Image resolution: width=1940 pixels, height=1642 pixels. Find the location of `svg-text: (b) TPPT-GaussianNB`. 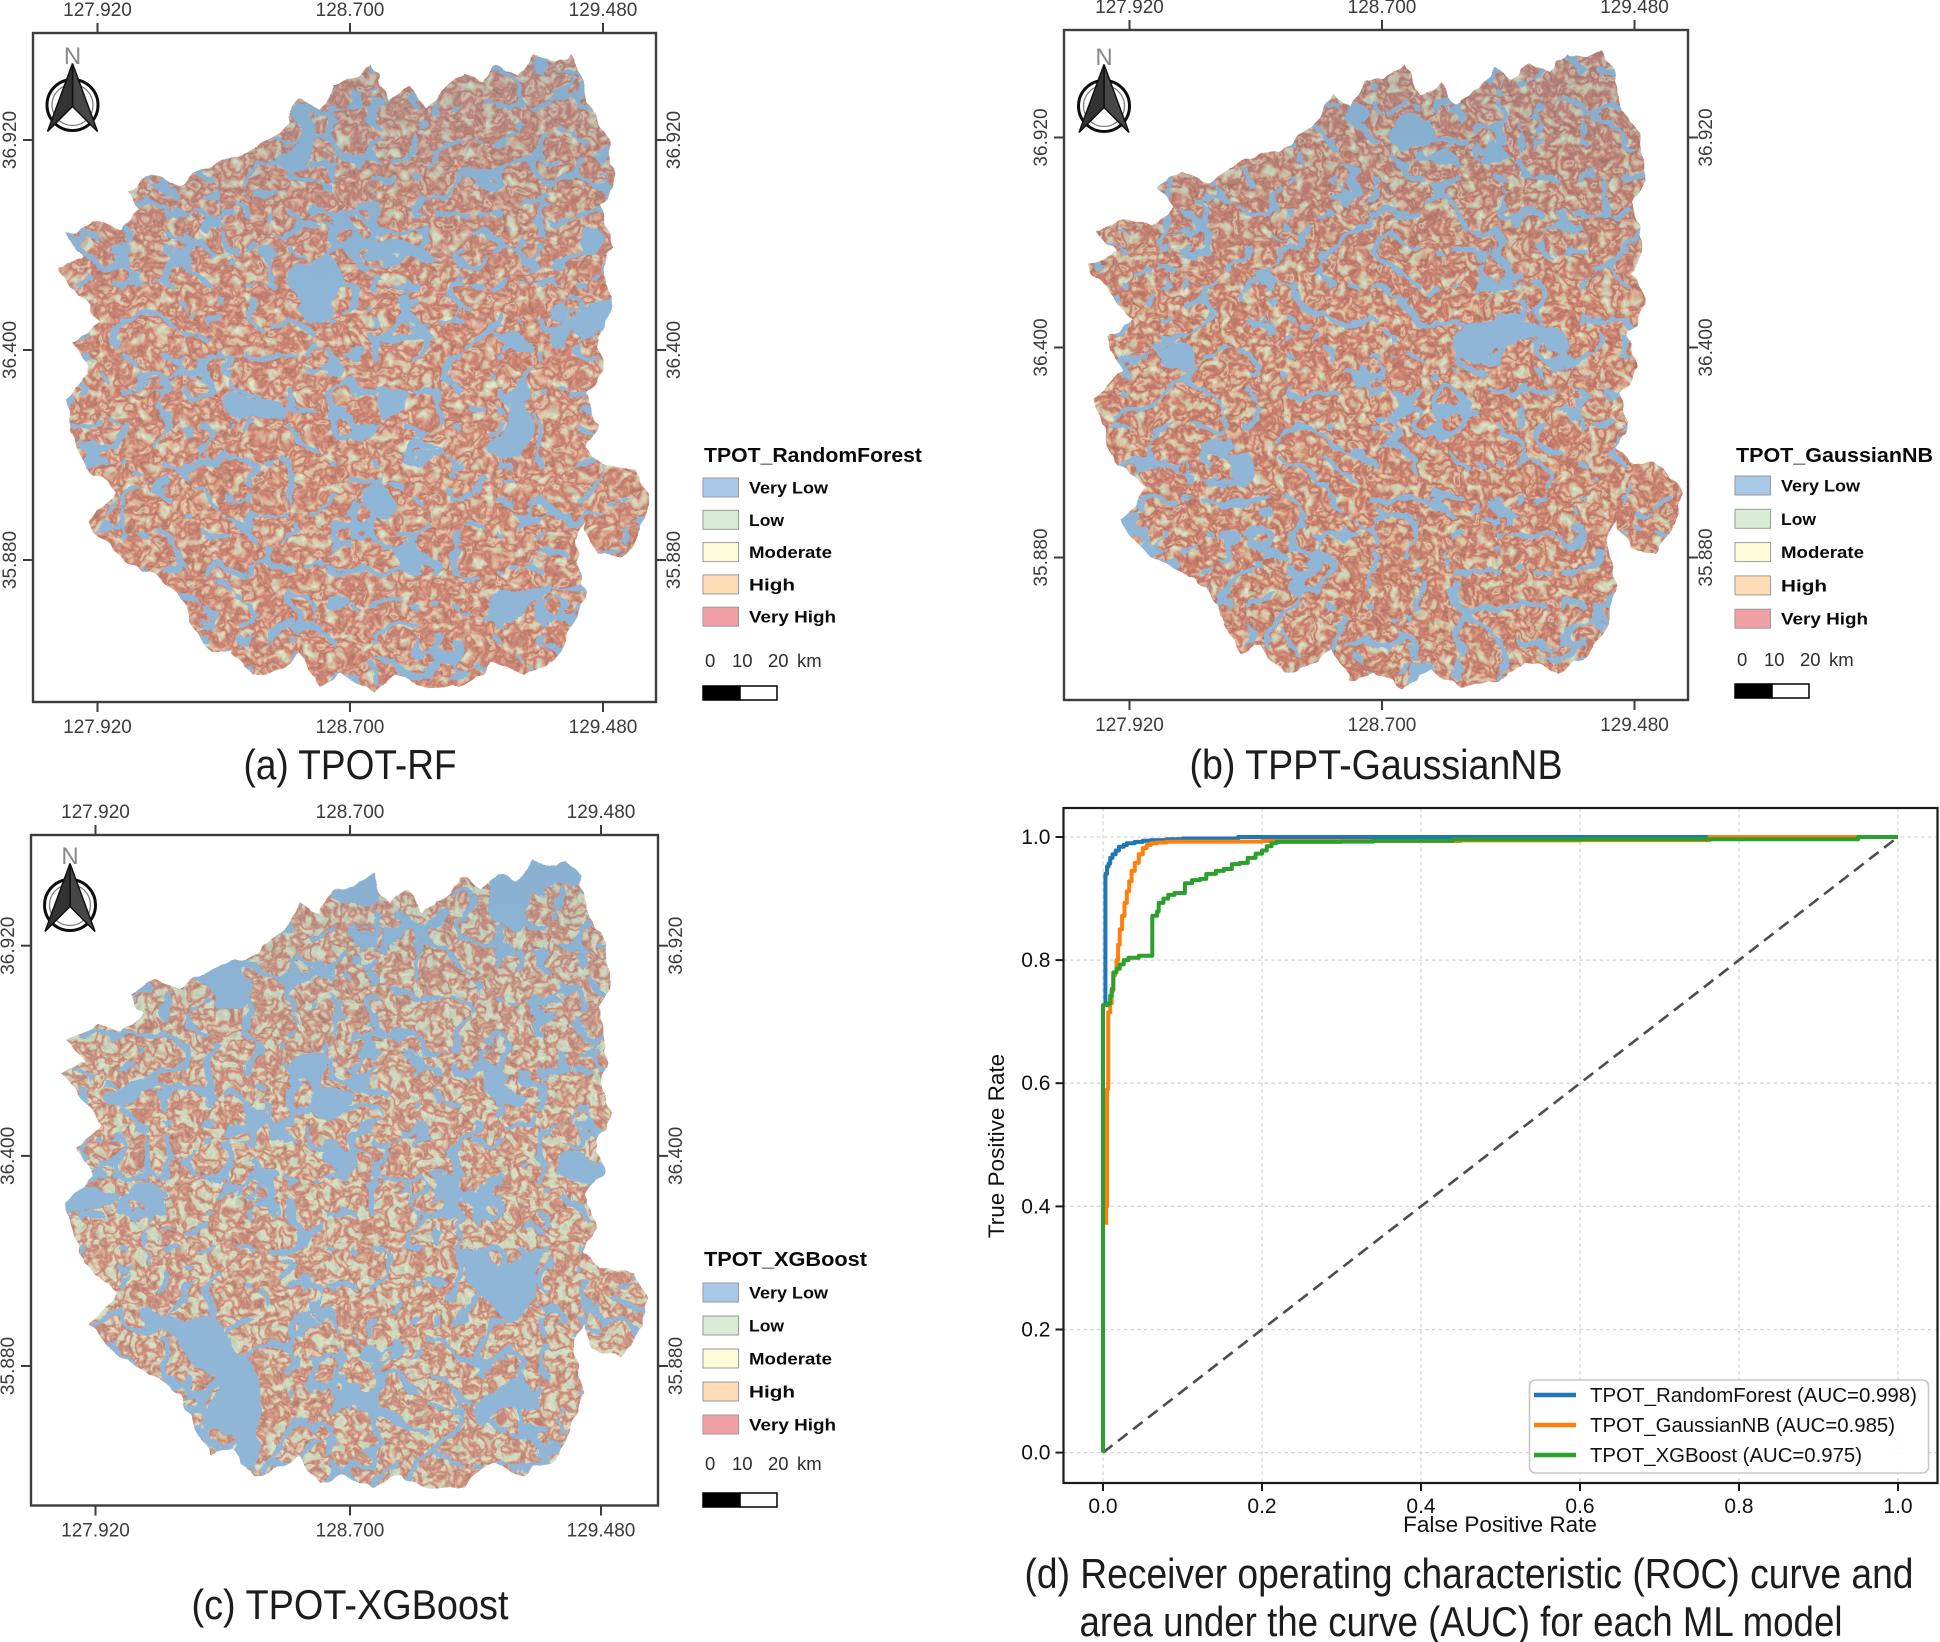

svg-text: (b) TPPT-GaussianNB is located at coordinates (1376, 764).